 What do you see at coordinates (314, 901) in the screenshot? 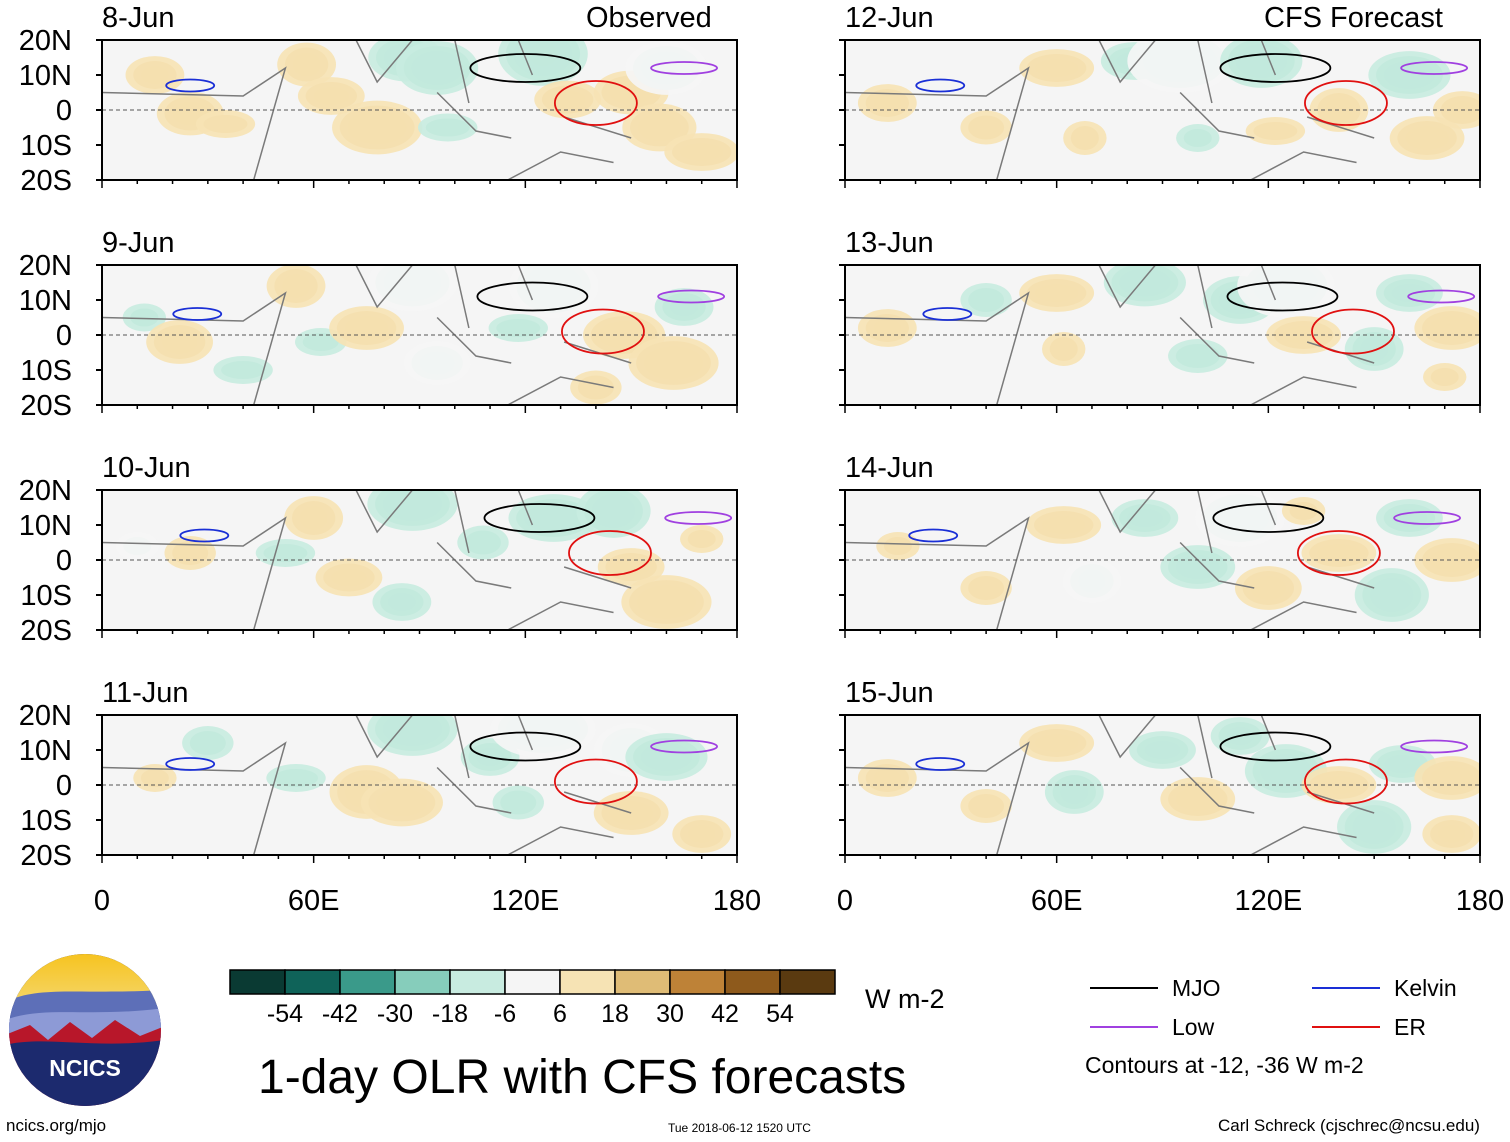
I see `x-tick-label: 60E` at bounding box center [314, 901].